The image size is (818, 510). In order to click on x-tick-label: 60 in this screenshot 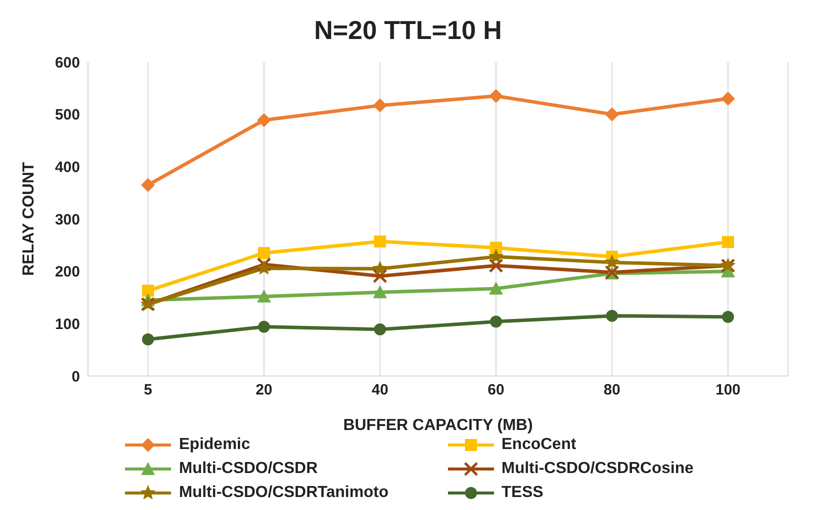, I will do `click(496, 390)`.